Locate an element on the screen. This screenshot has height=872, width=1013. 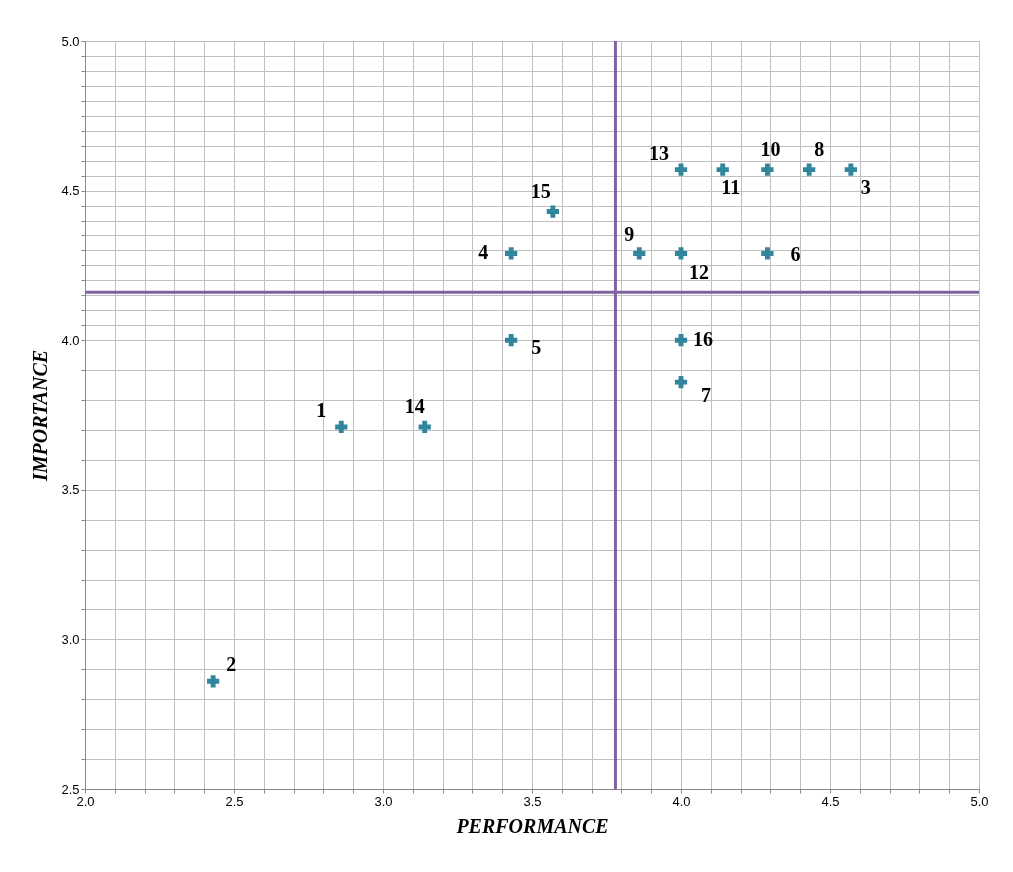
y-tick-label: 4.0 is located at coordinates (70, 340).